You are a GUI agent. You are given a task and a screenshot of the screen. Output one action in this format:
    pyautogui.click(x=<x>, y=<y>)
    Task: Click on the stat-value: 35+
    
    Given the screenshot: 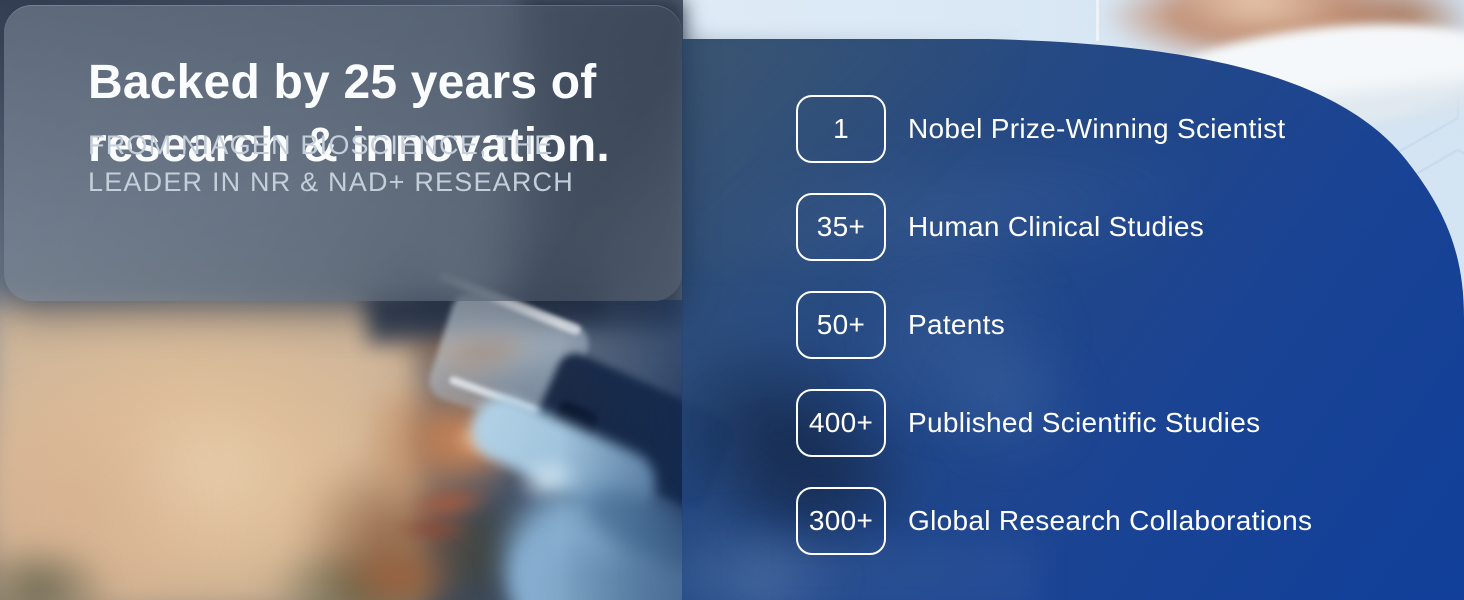 What is the action you would take?
    pyautogui.click(x=841, y=226)
    